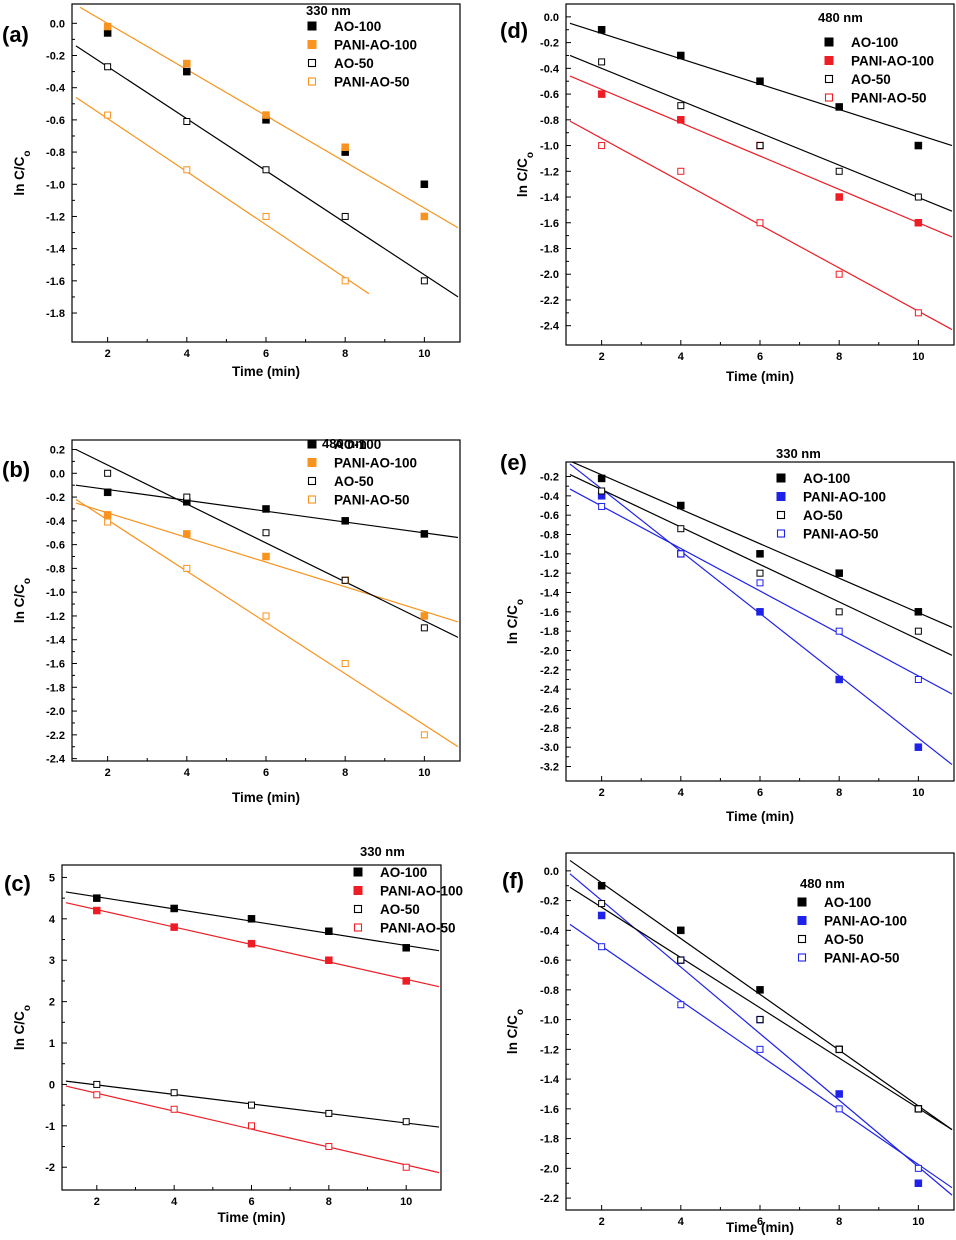 Image resolution: width=956 pixels, height=1240 pixels. I want to click on y-tick-label: -1.0, so click(55, 593).